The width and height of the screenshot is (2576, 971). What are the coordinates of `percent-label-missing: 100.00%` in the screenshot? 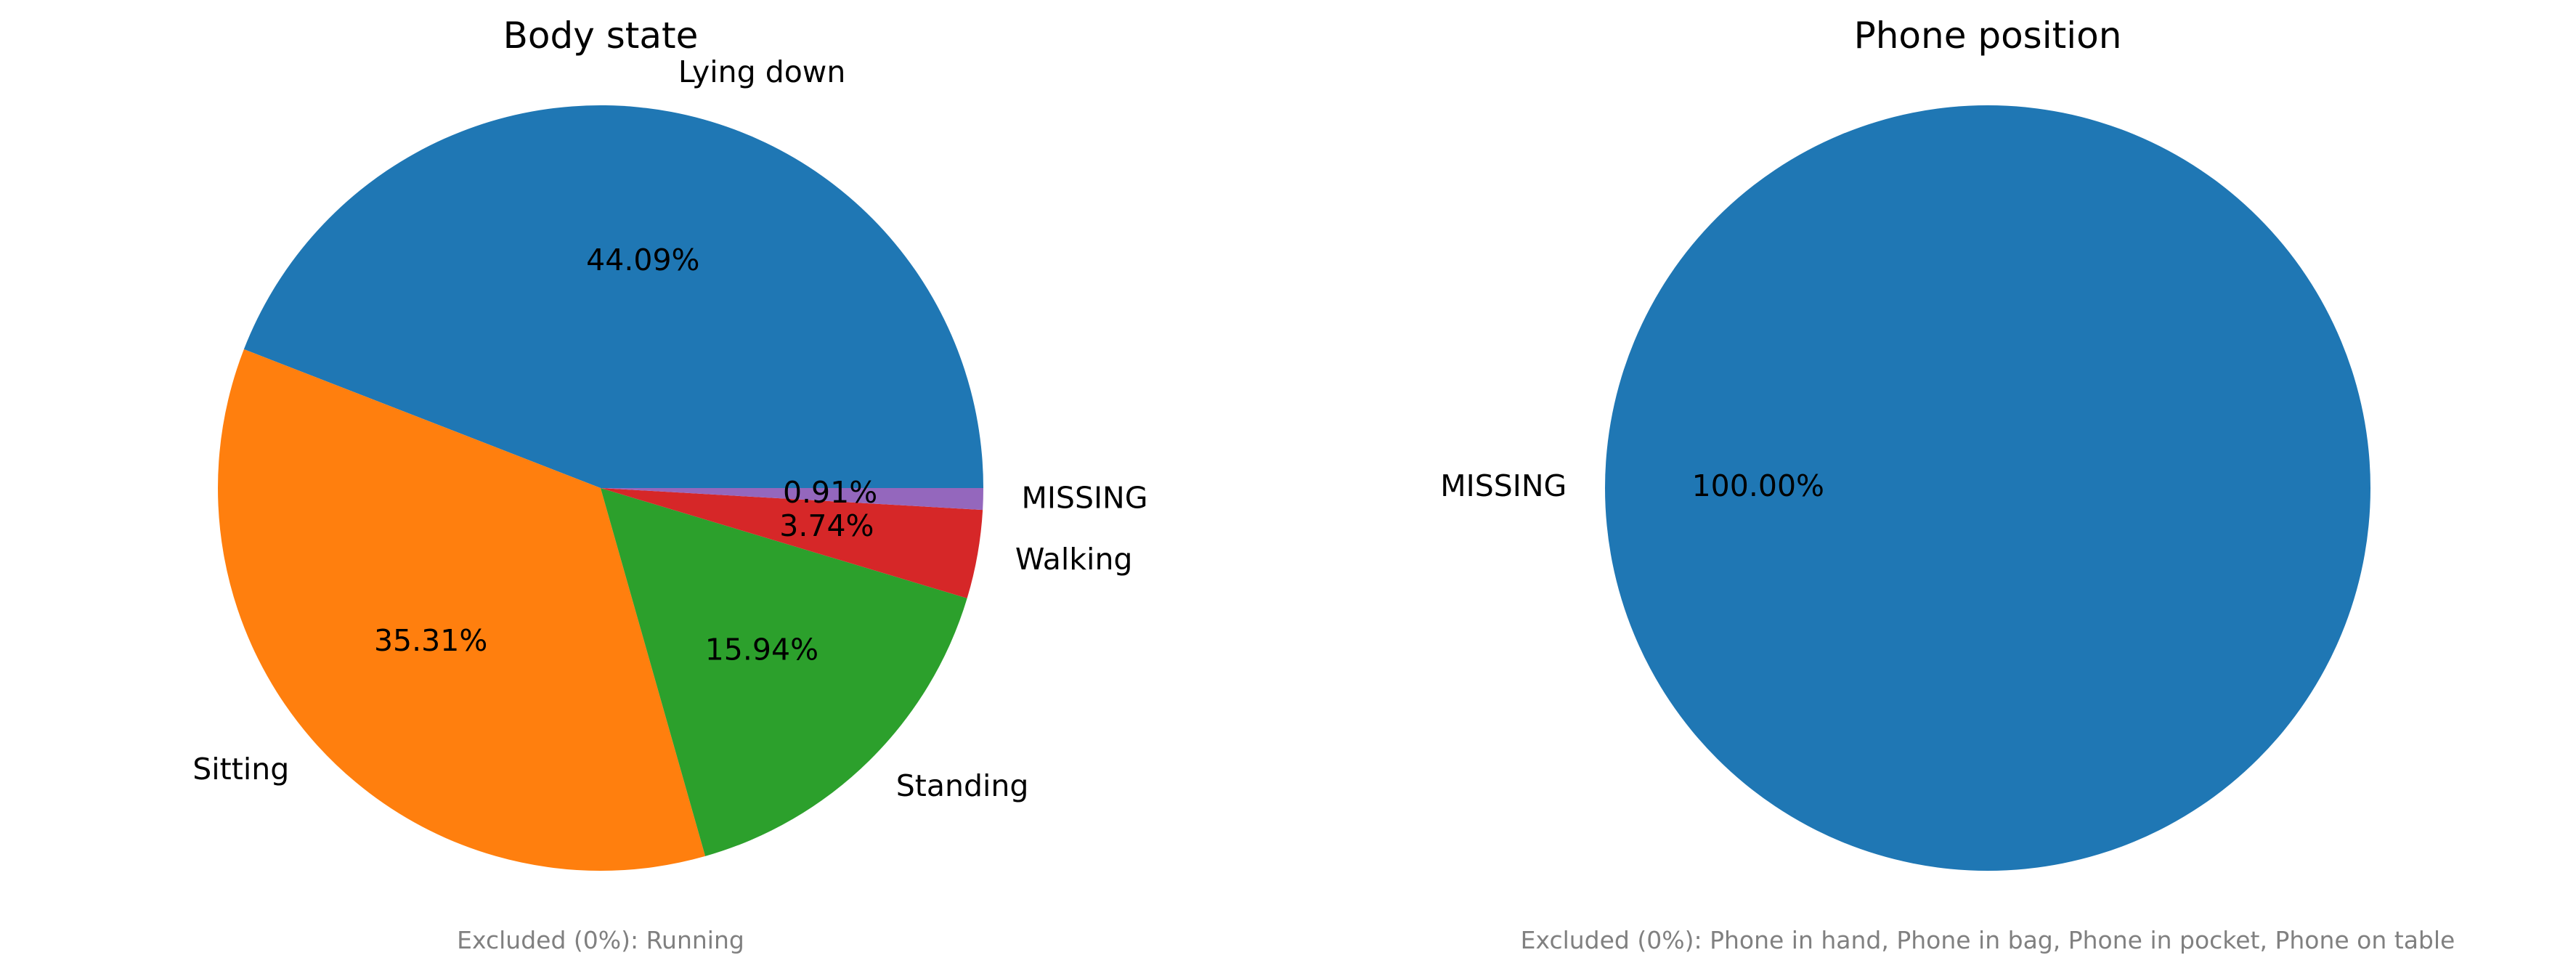 It's located at (1758, 485).